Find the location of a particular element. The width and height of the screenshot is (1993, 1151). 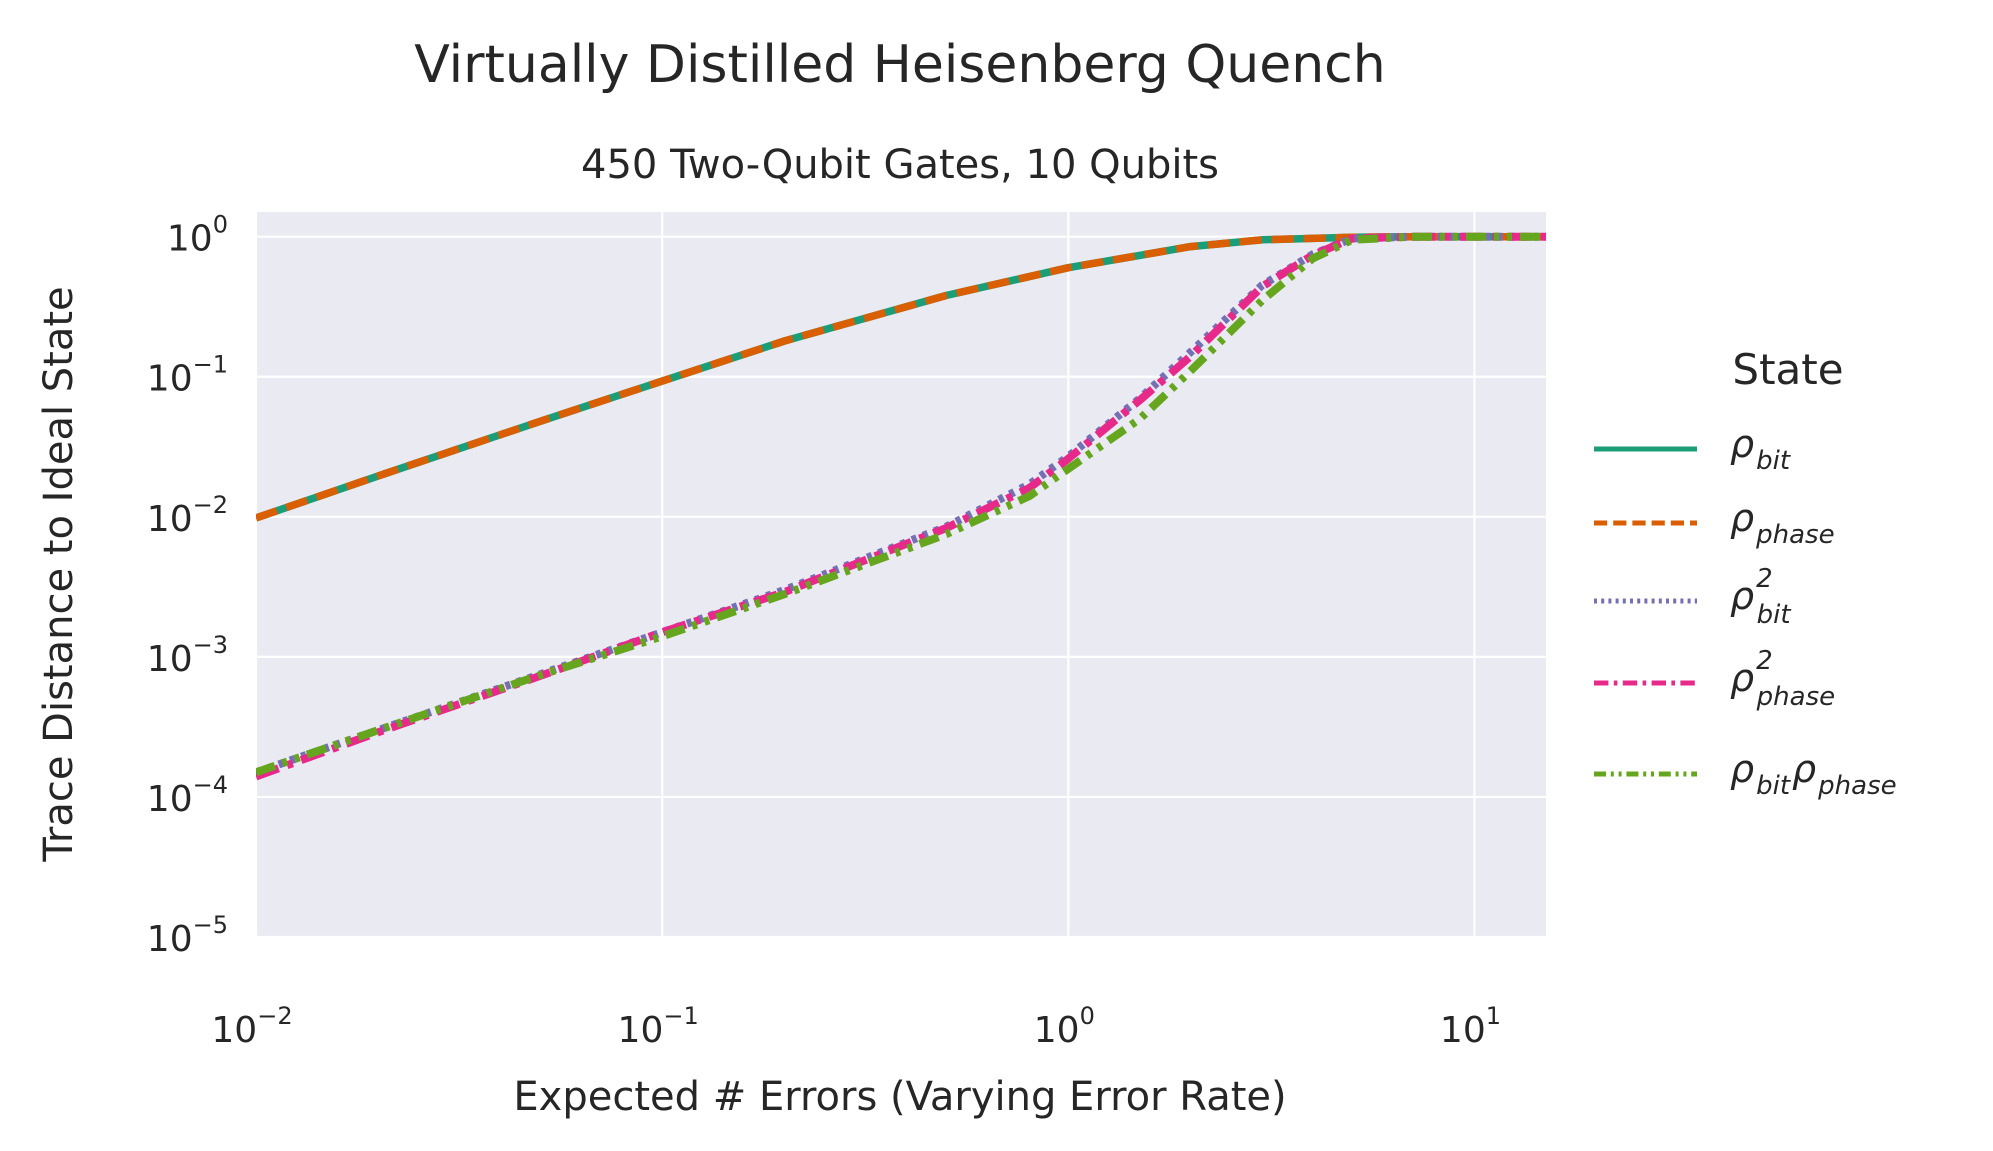

x-tick-label-0: 10⁻² is located at coordinates (251, 1026).